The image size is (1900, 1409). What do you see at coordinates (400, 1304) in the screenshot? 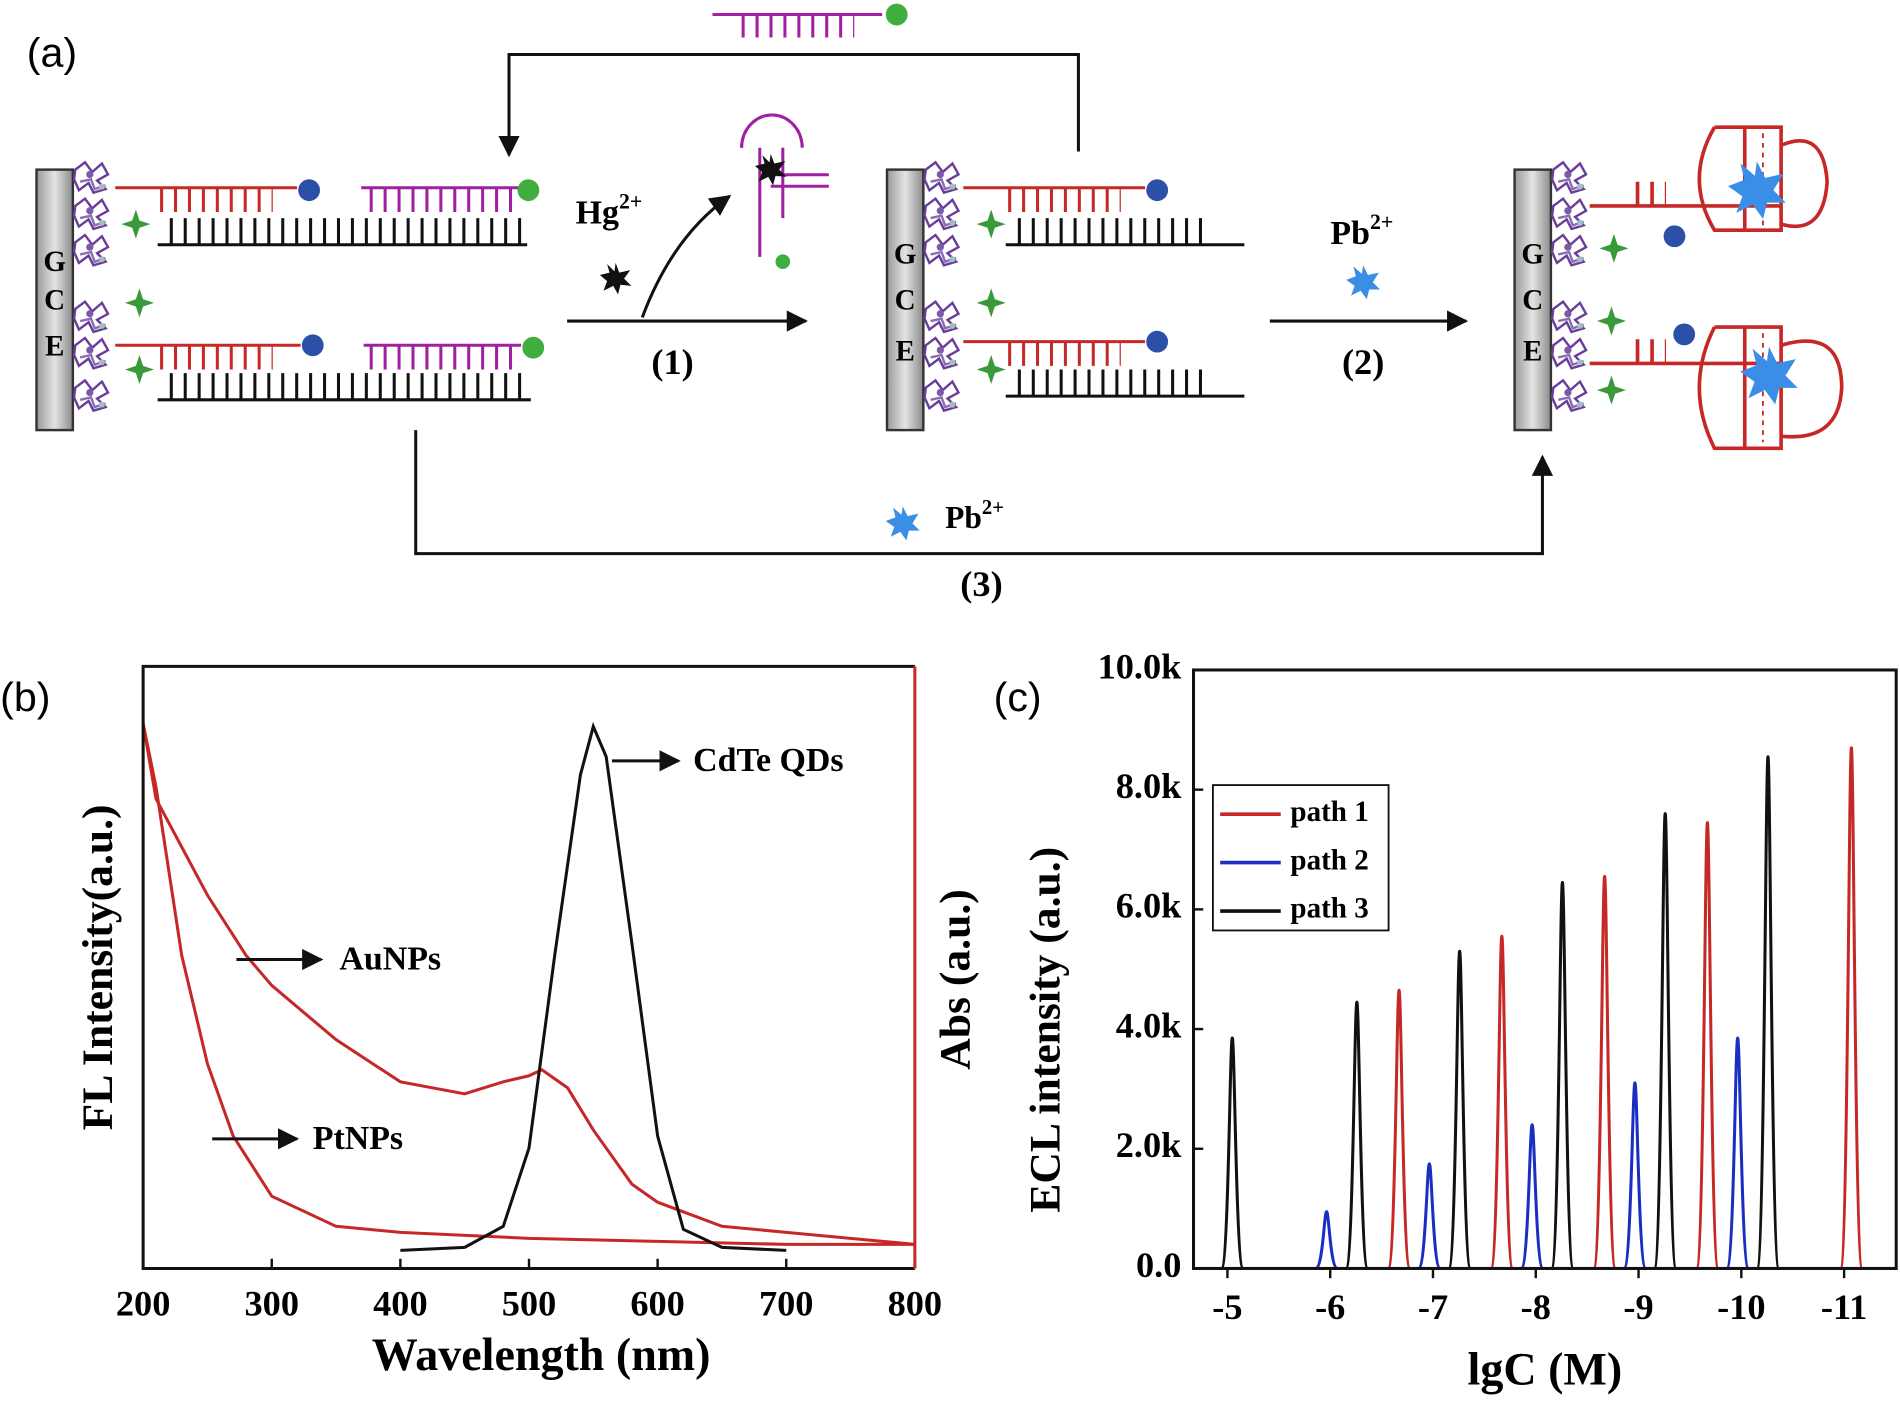
I see `x-tick-label: 400` at bounding box center [400, 1304].